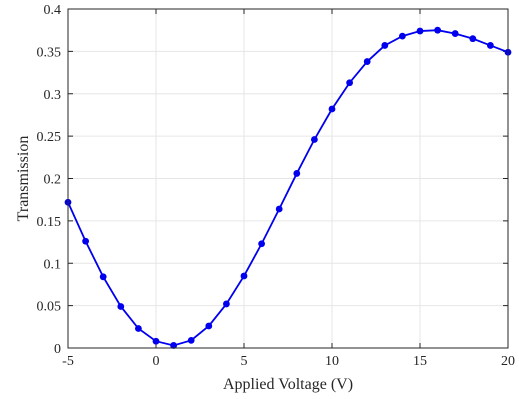 Image resolution: width=519 pixels, height=399 pixels. What do you see at coordinates (288, 361) in the screenshot?
I see `x-tick-labels: -5 0 5 10 15 20` at bounding box center [288, 361].